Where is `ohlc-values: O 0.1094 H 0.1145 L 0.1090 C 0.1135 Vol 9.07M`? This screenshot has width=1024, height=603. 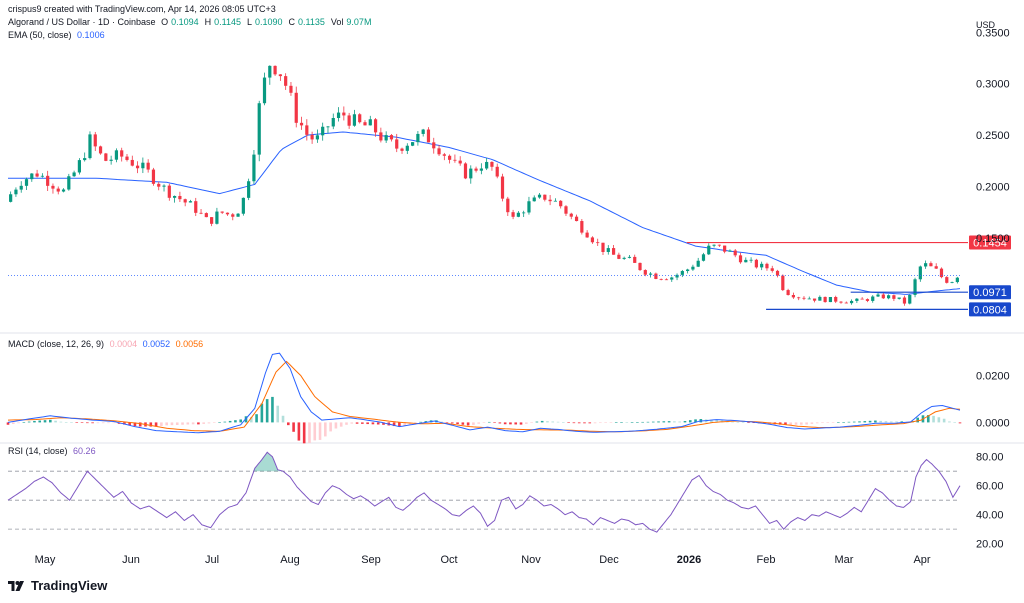
ohlc-values: O 0.1094 H 0.1145 L 0.1090 C 0.1135 Vol 9.07M is located at coordinates (269, 22).